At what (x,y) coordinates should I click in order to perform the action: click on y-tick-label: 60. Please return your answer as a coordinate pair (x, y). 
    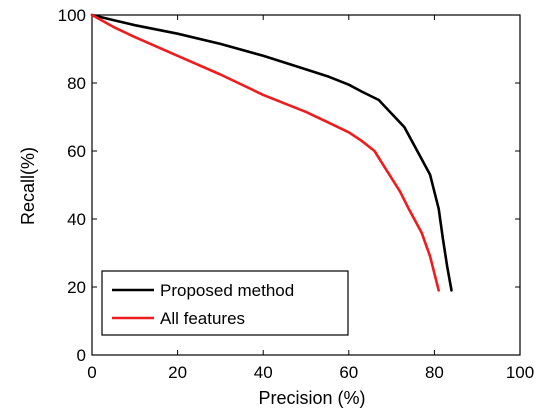
    Looking at the image, I should click on (76, 151).